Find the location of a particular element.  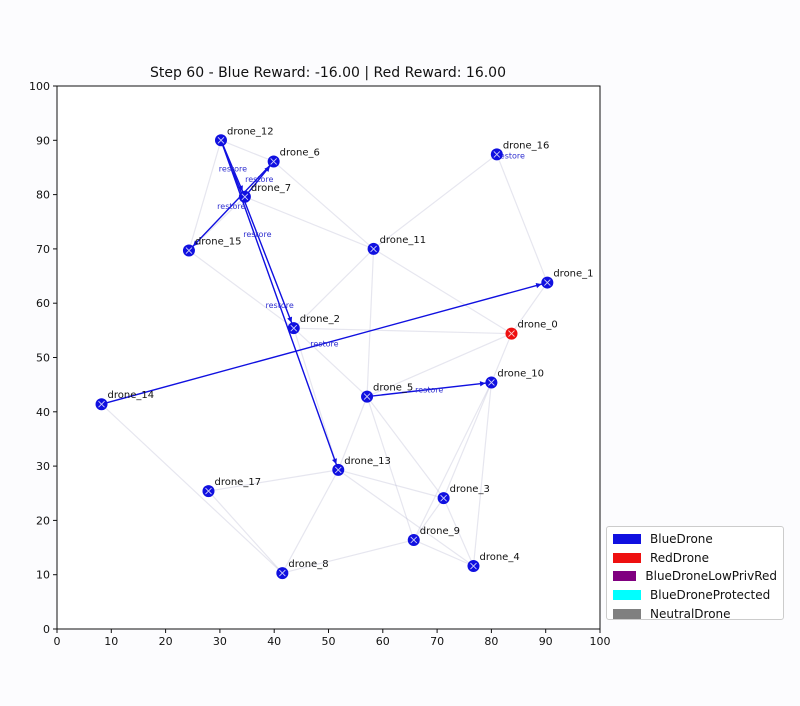

x-tick-label: 0 is located at coordinates (57, 641).